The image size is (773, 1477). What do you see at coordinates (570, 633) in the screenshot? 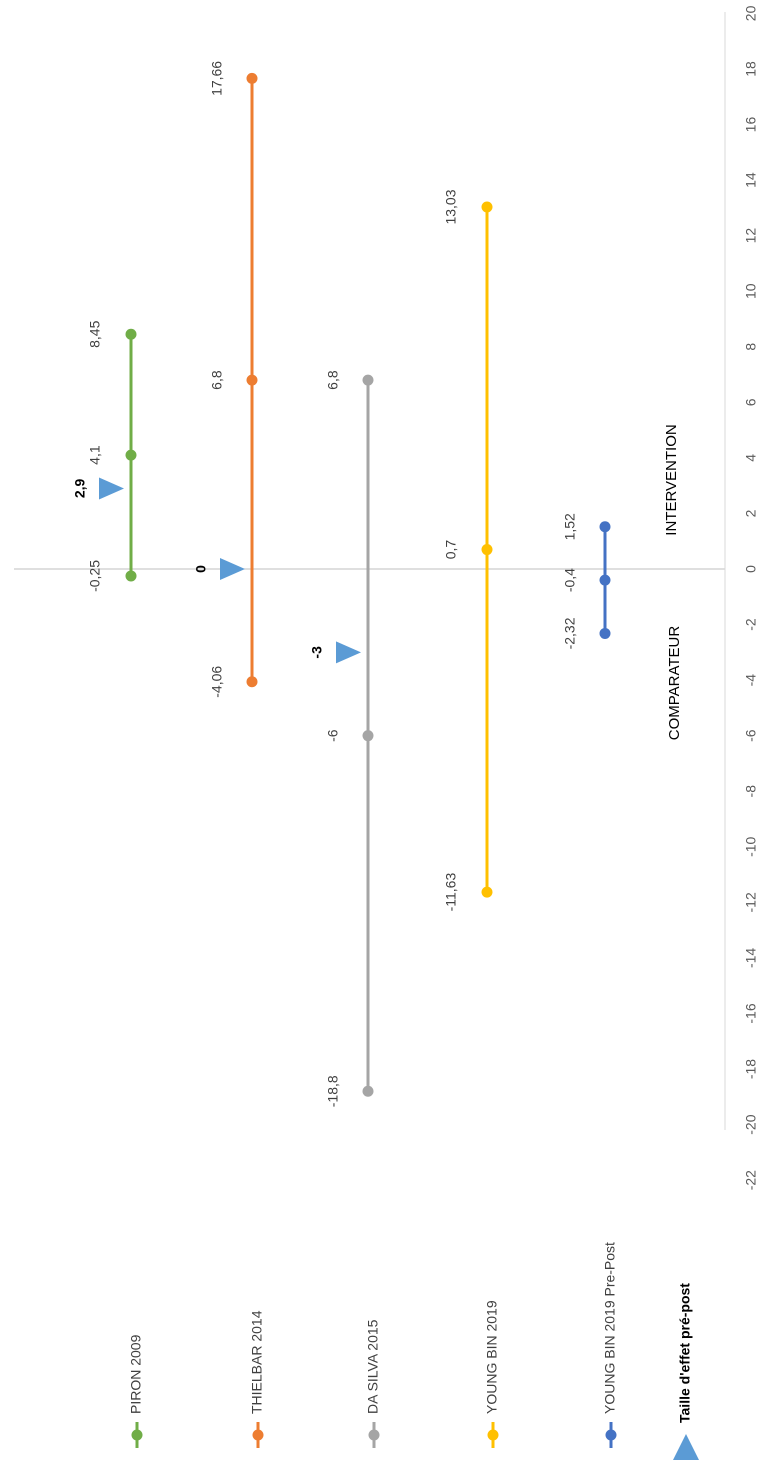
I see `data-label: -2,32` at bounding box center [570, 633].